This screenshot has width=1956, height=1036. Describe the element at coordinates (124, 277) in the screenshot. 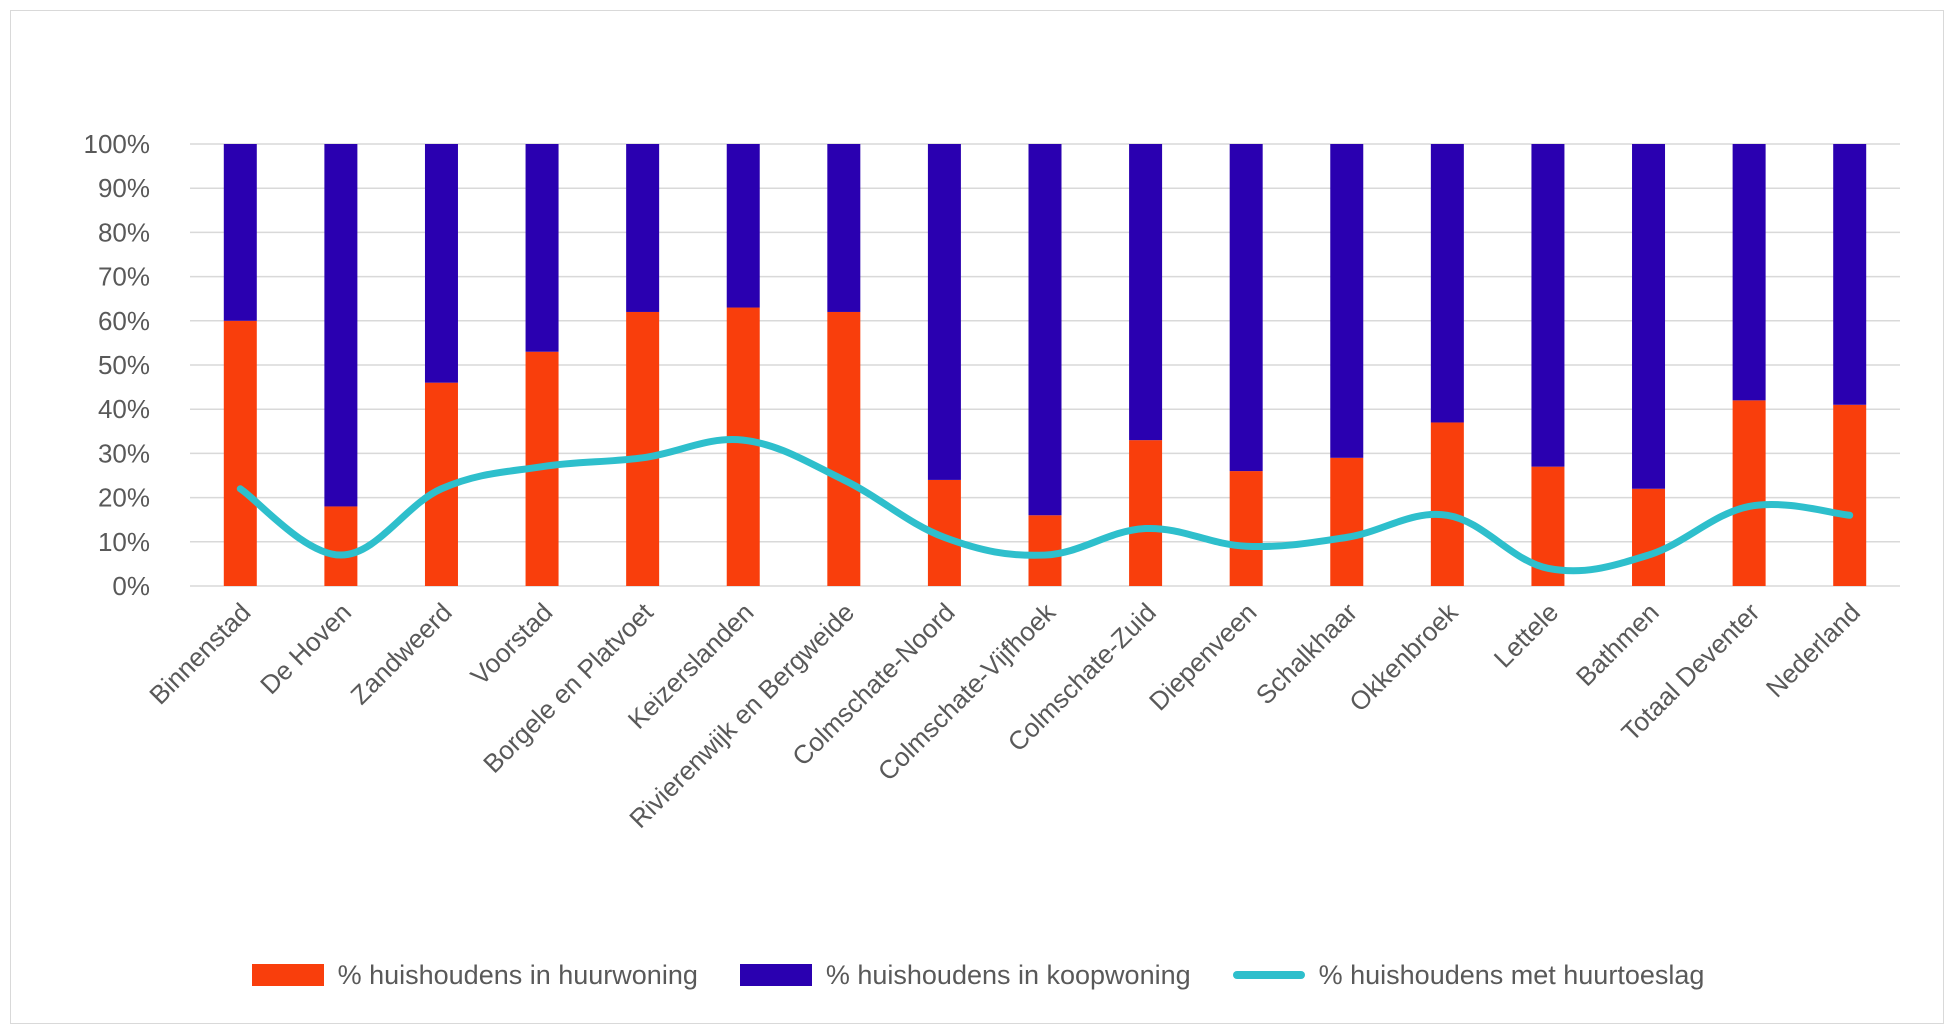

I see `y-tick-label: 70%` at that location.